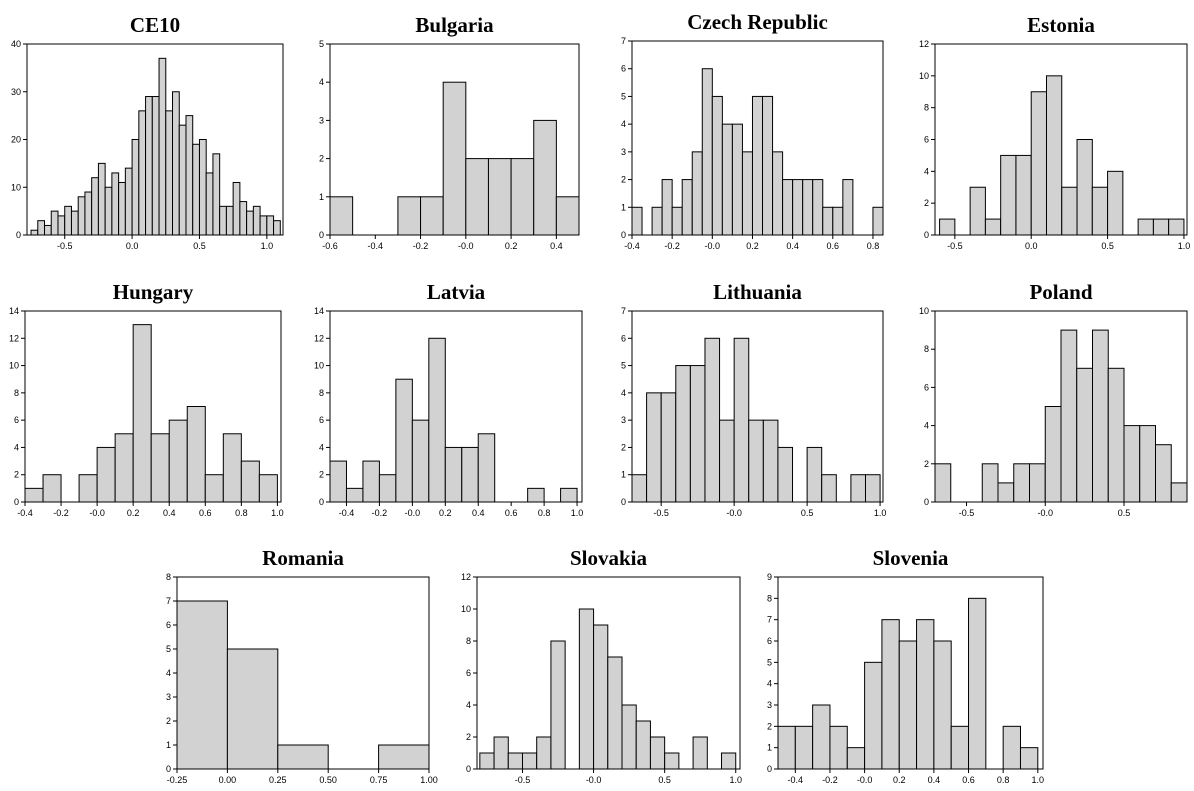 The width and height of the screenshot is (1194, 791). Describe the element at coordinates (16, 140) in the screenshot. I see `y-tick-label: 20` at that location.